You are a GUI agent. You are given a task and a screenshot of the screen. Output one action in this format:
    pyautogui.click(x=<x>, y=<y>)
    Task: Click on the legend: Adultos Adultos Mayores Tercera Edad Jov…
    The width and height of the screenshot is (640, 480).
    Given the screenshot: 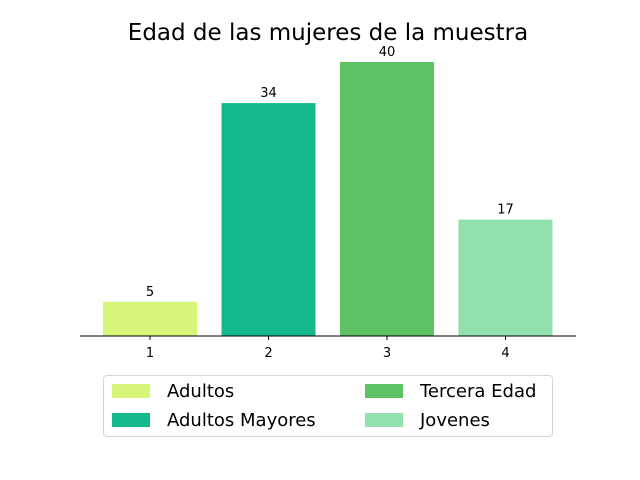 What is the action you would take?
    pyautogui.click(x=328, y=406)
    